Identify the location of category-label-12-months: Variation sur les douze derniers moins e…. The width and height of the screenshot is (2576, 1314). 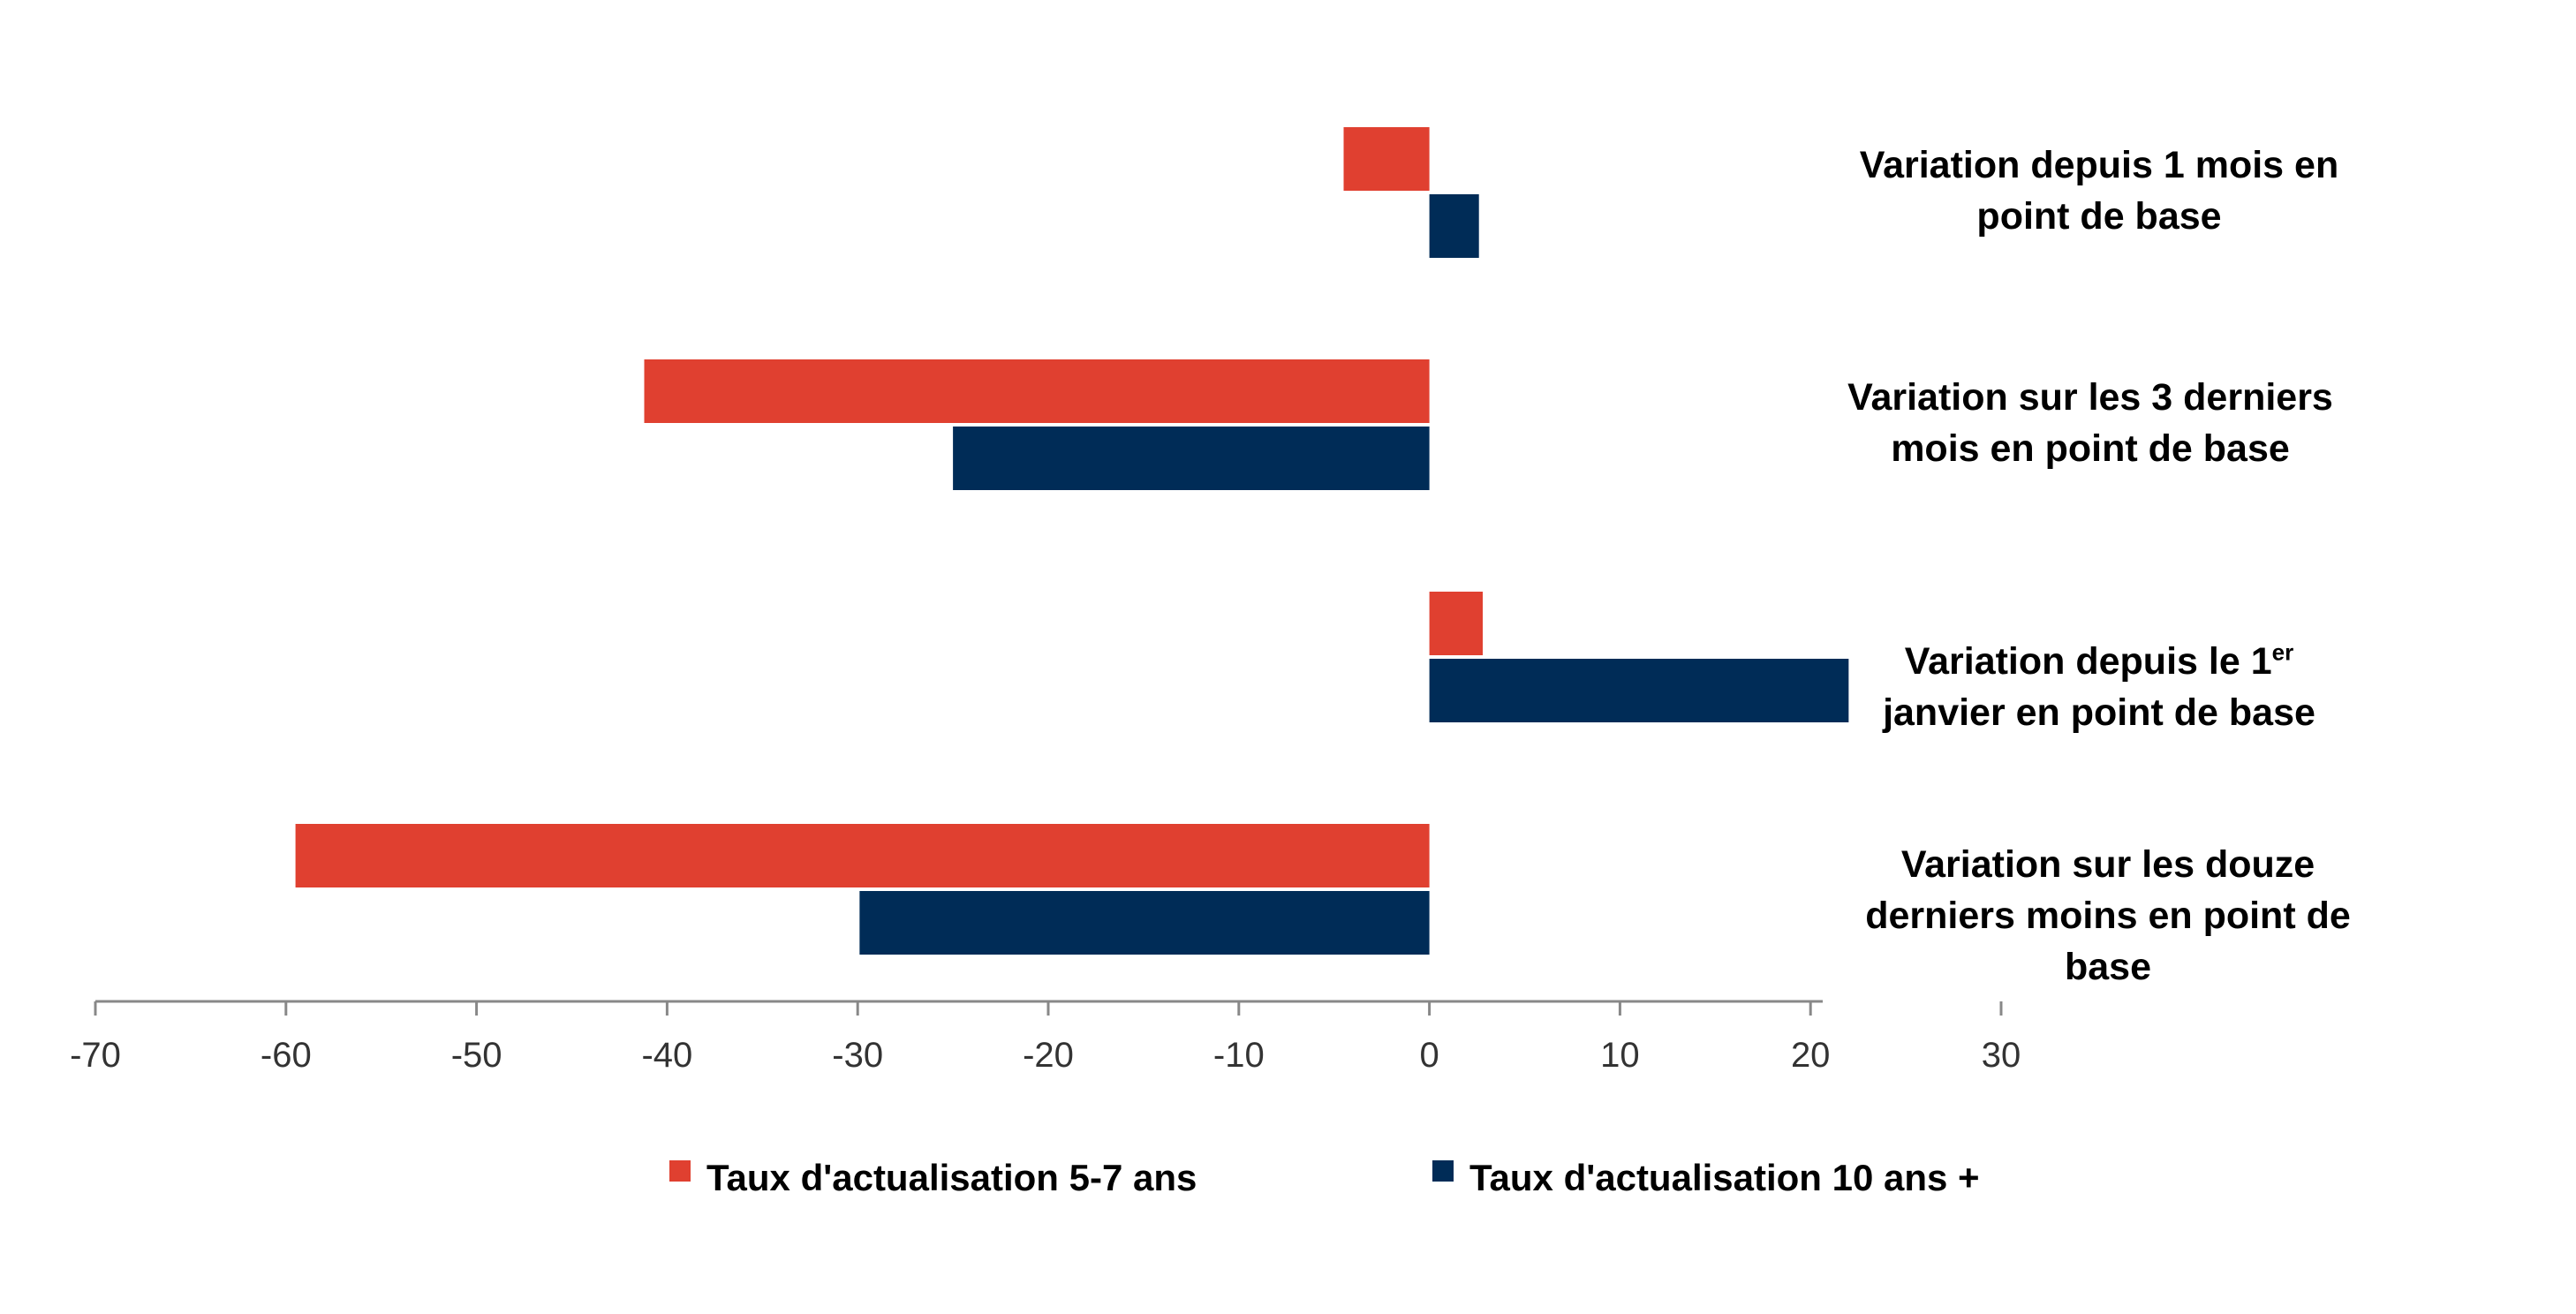
(2108, 916).